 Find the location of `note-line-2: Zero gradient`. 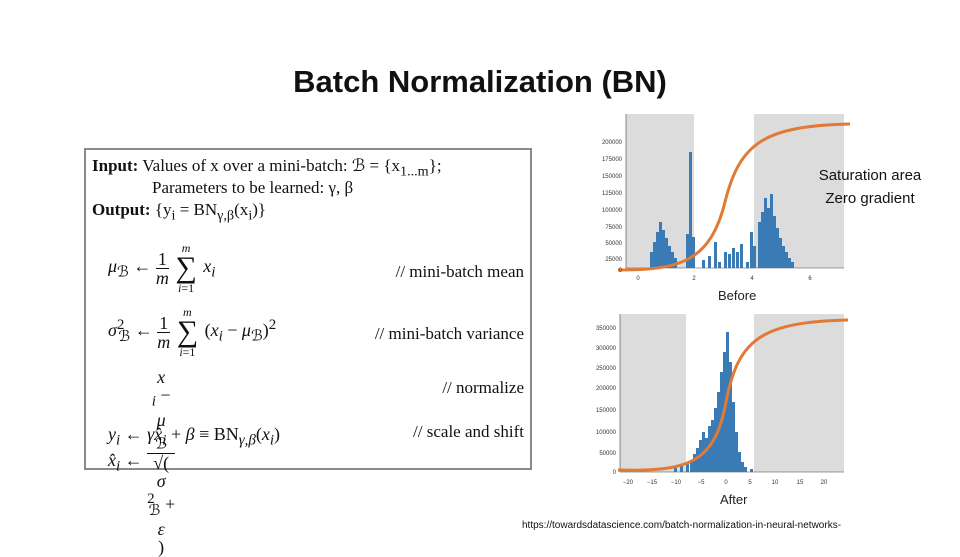

note-line-2: Zero gradient is located at coordinates (870, 198).